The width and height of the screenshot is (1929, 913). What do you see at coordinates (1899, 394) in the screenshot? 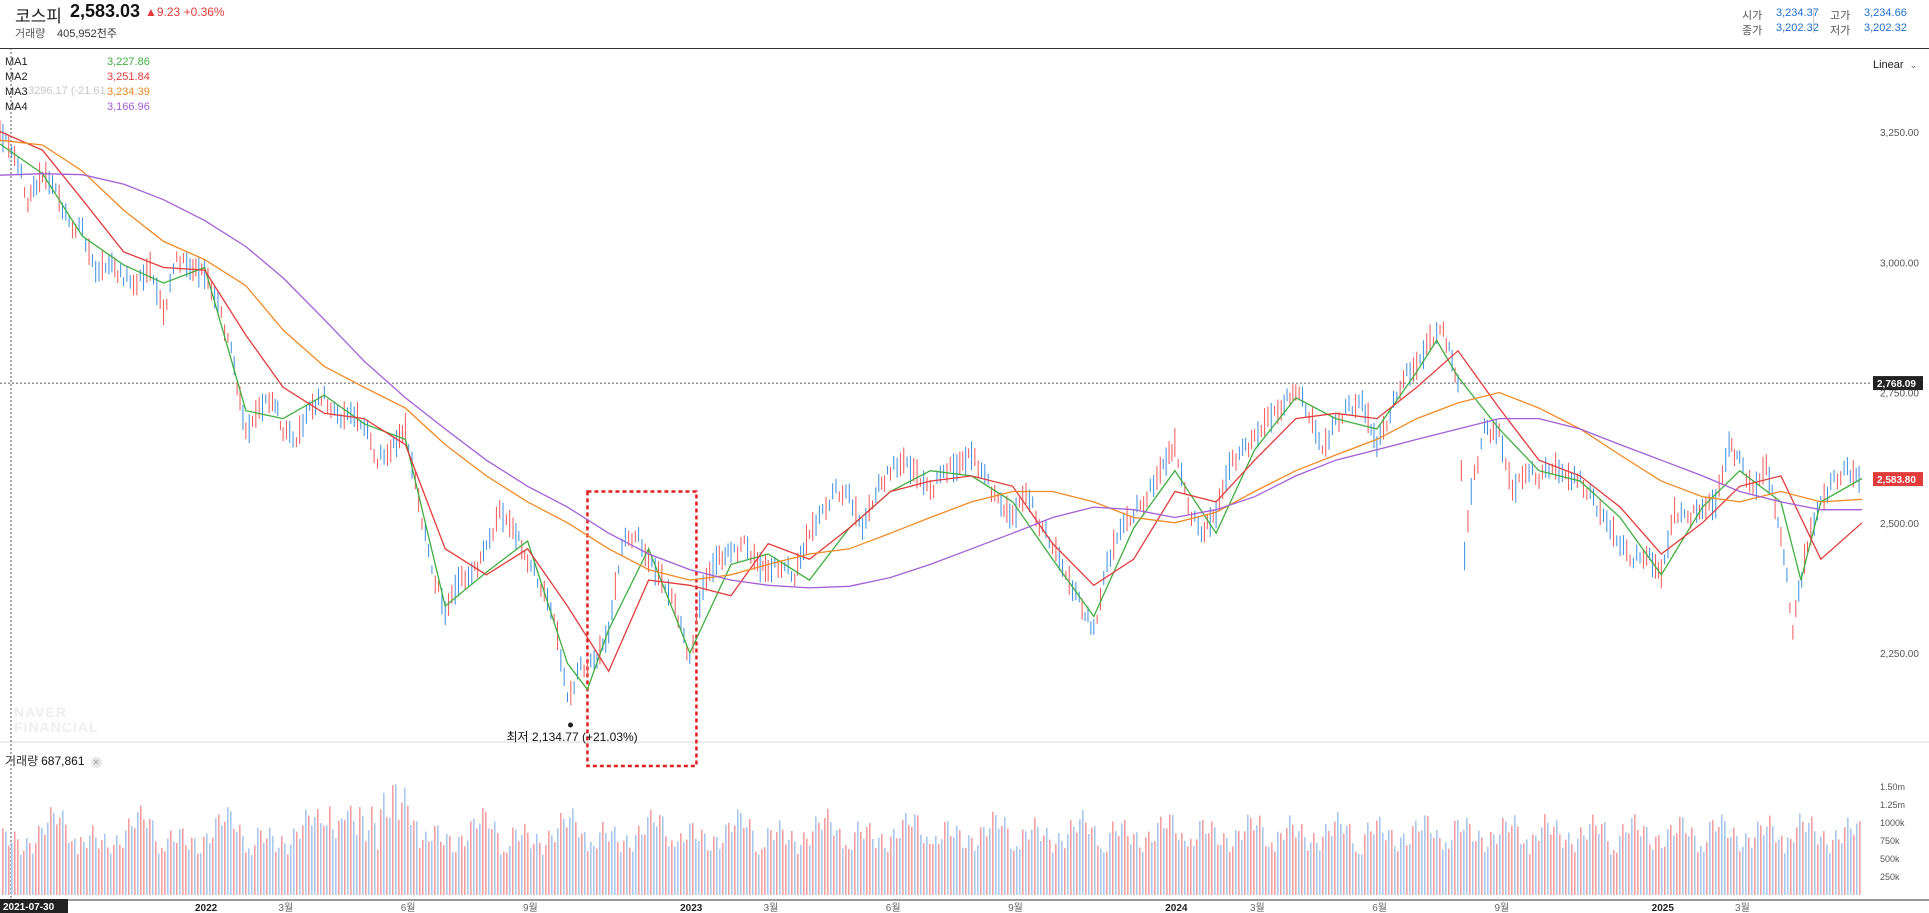
I see `y-axis: 3,250.00 3,000.00 2,750.00 2,500.00 2,250.00` at bounding box center [1899, 394].